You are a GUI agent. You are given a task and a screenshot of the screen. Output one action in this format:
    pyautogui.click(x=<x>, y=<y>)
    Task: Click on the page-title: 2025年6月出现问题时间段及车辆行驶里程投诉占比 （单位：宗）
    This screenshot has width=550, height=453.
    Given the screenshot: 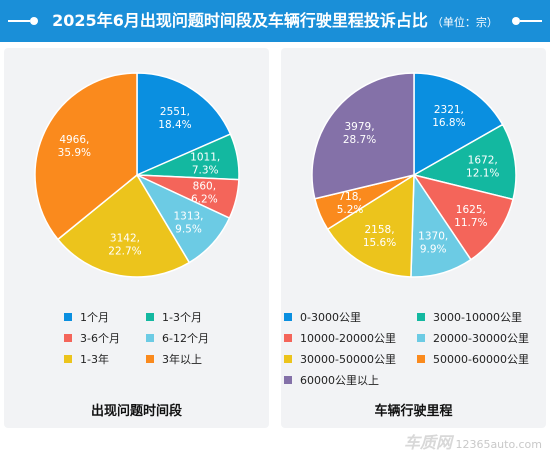 What is the action you would take?
    pyautogui.click(x=275, y=21)
    